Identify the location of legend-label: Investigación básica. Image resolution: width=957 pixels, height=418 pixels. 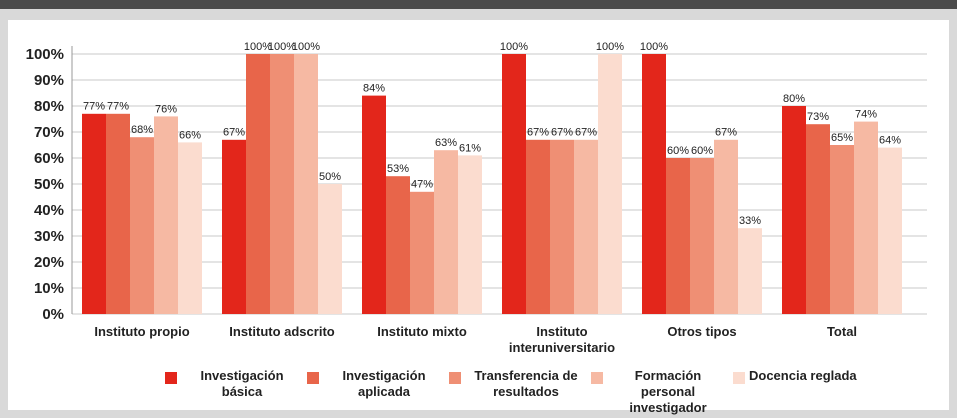
(242, 383).